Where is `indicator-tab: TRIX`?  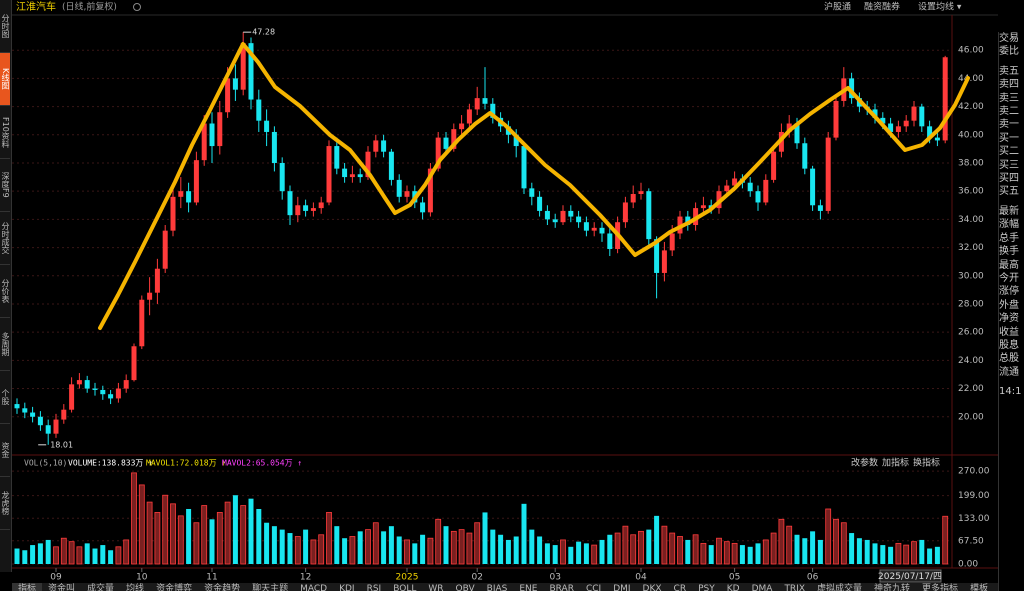
indicator-tab: TRIX is located at coordinates (795, 587).